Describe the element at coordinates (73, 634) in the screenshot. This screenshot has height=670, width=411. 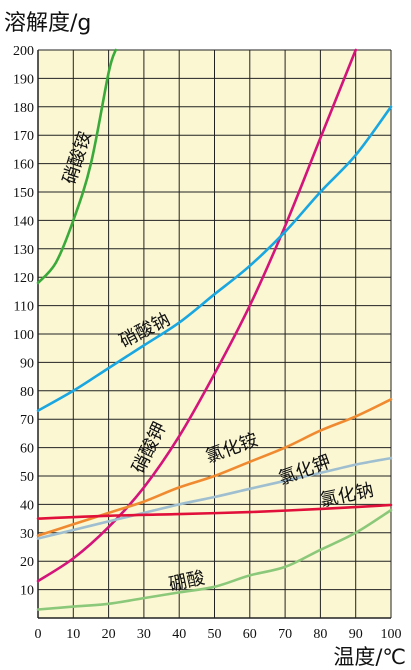
I see `x-tick-label: 10` at that location.